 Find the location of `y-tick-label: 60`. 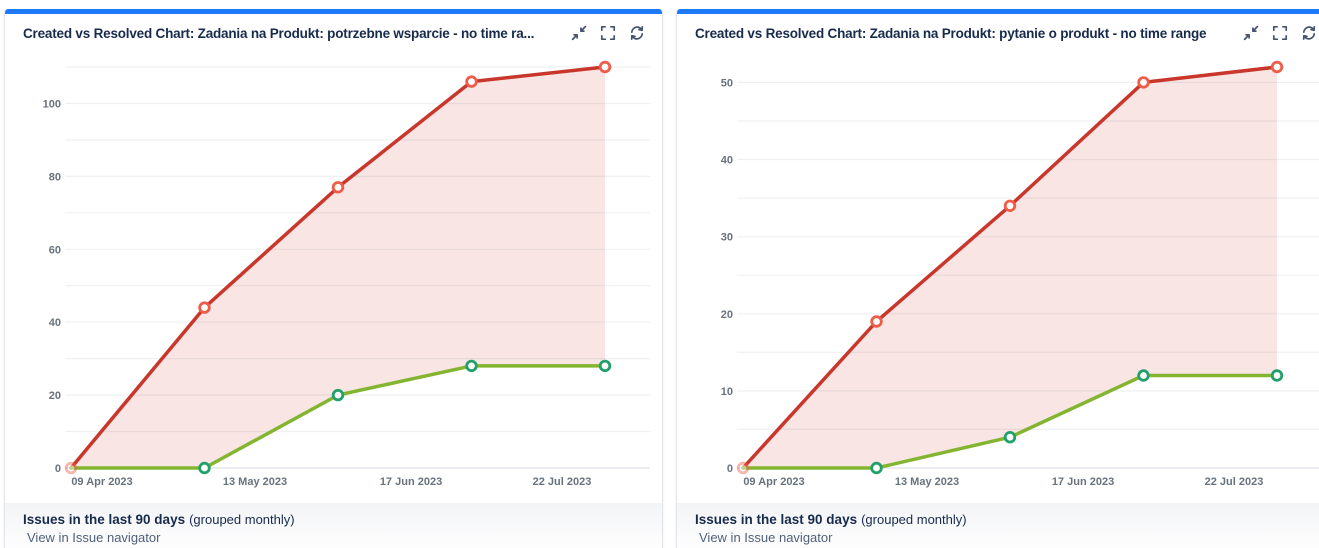

y-tick-label: 60 is located at coordinates (55, 250).